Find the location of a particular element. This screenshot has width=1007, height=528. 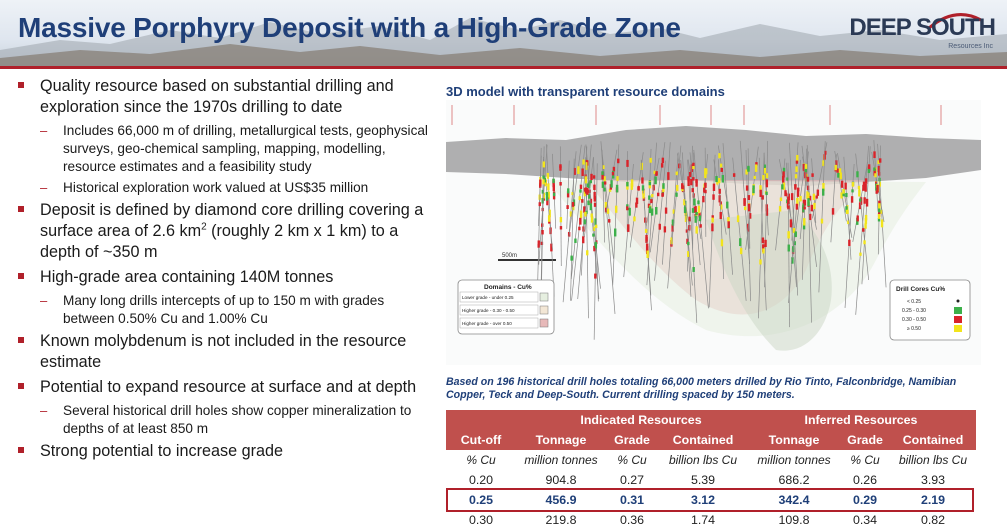

unit-cell: billion lbs Cu is located at coordinates (703, 460).